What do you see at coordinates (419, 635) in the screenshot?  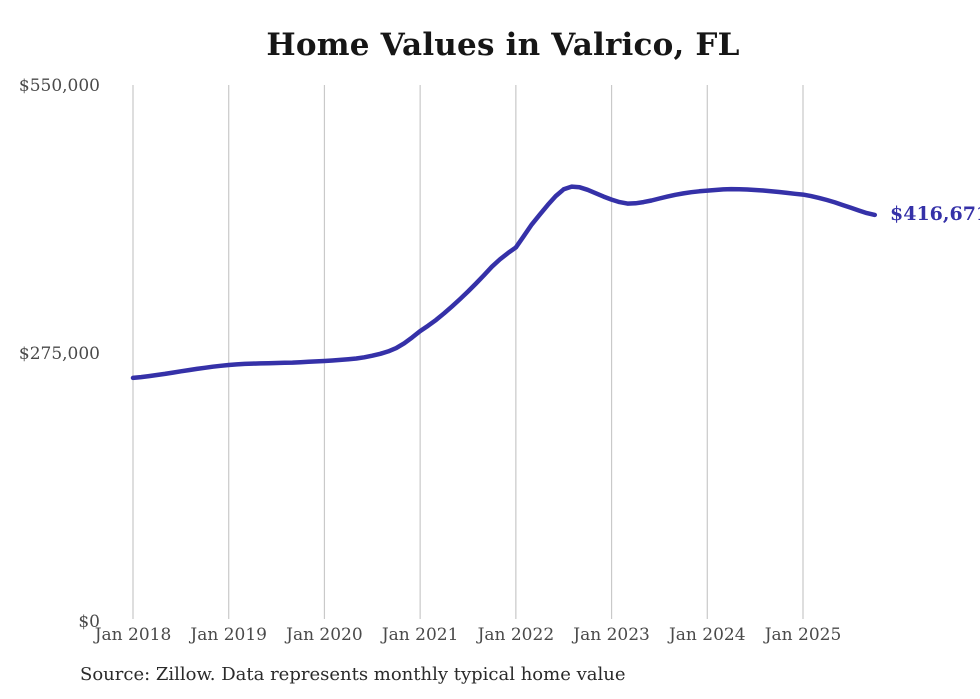 I see `x-tick-label: Jan 2021` at bounding box center [419, 635].